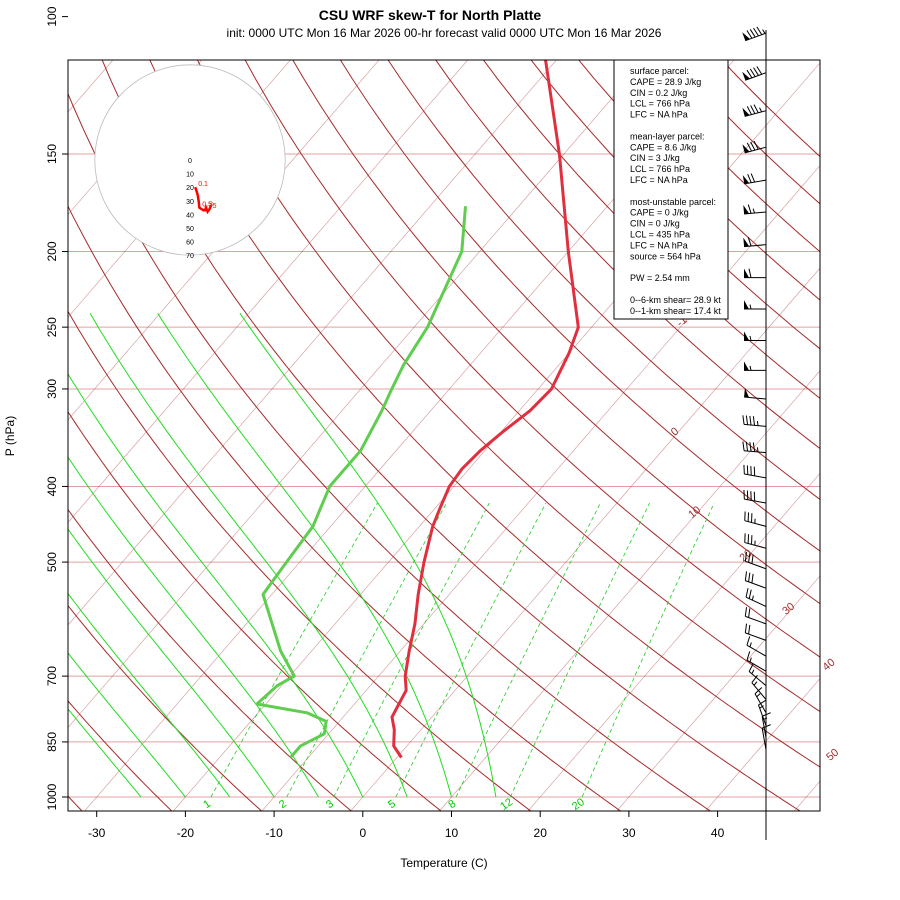 This screenshot has width=900, height=900. What do you see at coordinates (52, 251) in the screenshot?
I see `y-tick-label: 200` at bounding box center [52, 251].